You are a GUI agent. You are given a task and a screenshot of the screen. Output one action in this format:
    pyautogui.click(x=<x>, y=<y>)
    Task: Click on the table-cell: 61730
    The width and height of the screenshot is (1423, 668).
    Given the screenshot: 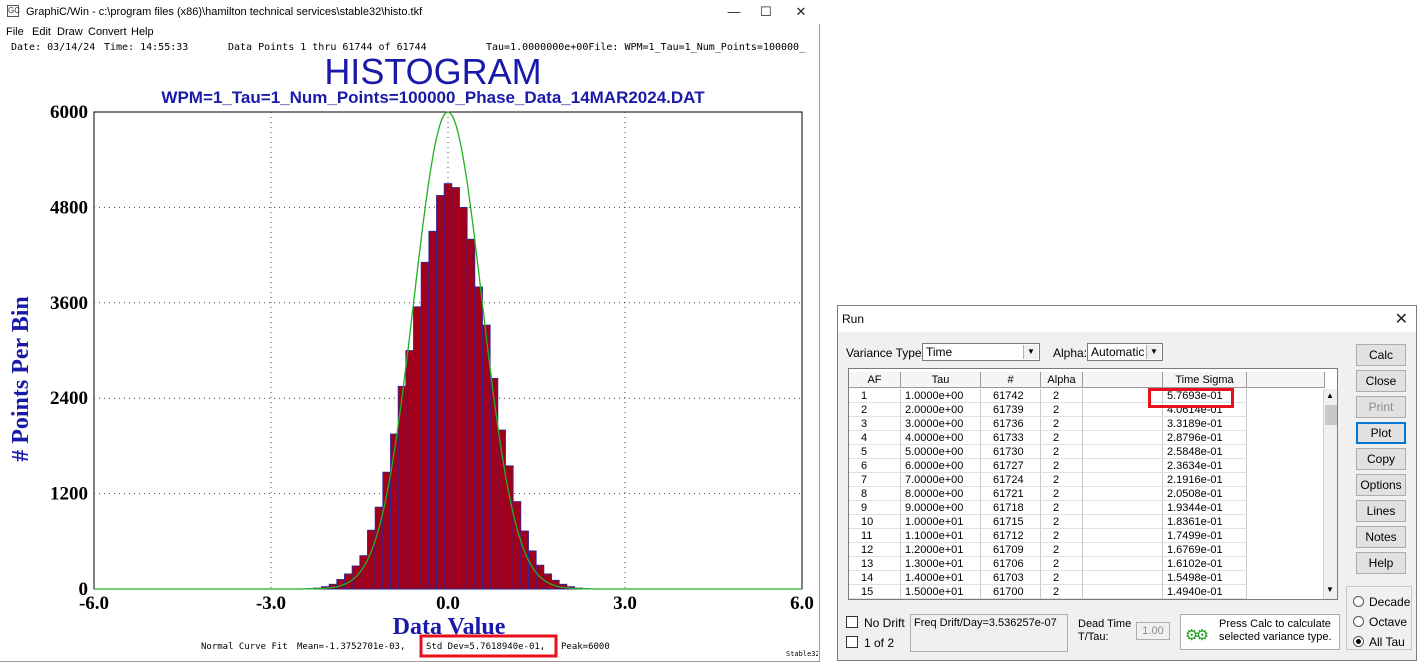 What is the action you would take?
    pyautogui.click(x=1011, y=452)
    